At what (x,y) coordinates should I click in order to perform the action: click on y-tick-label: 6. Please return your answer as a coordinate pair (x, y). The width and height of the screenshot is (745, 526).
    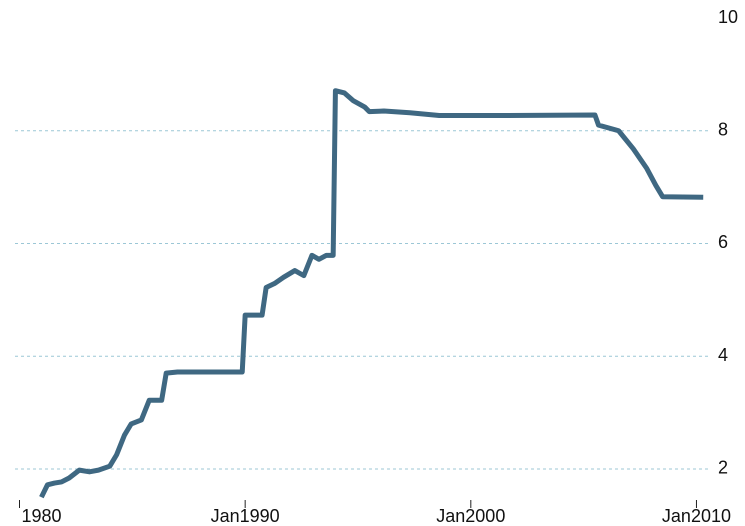
    Looking at the image, I should click on (723, 242).